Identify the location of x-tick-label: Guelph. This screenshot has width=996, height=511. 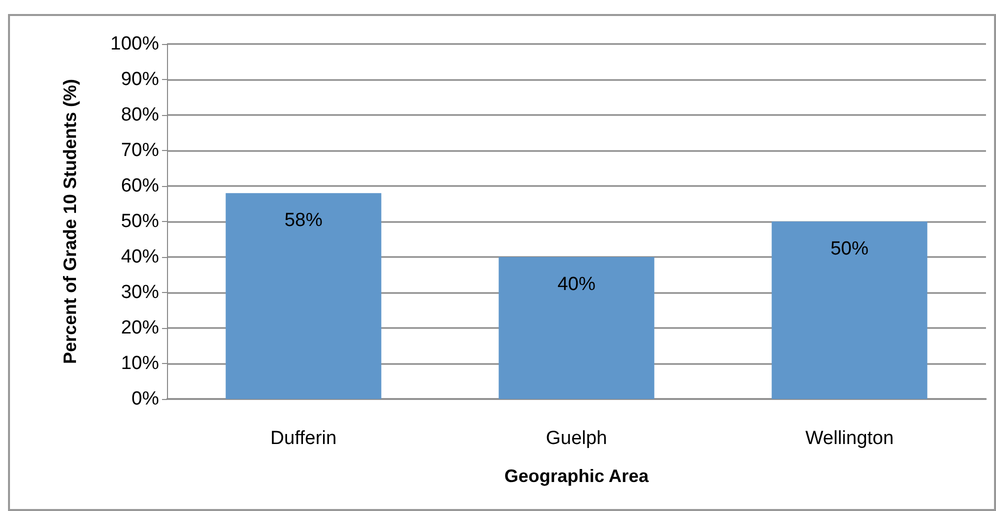
(577, 438).